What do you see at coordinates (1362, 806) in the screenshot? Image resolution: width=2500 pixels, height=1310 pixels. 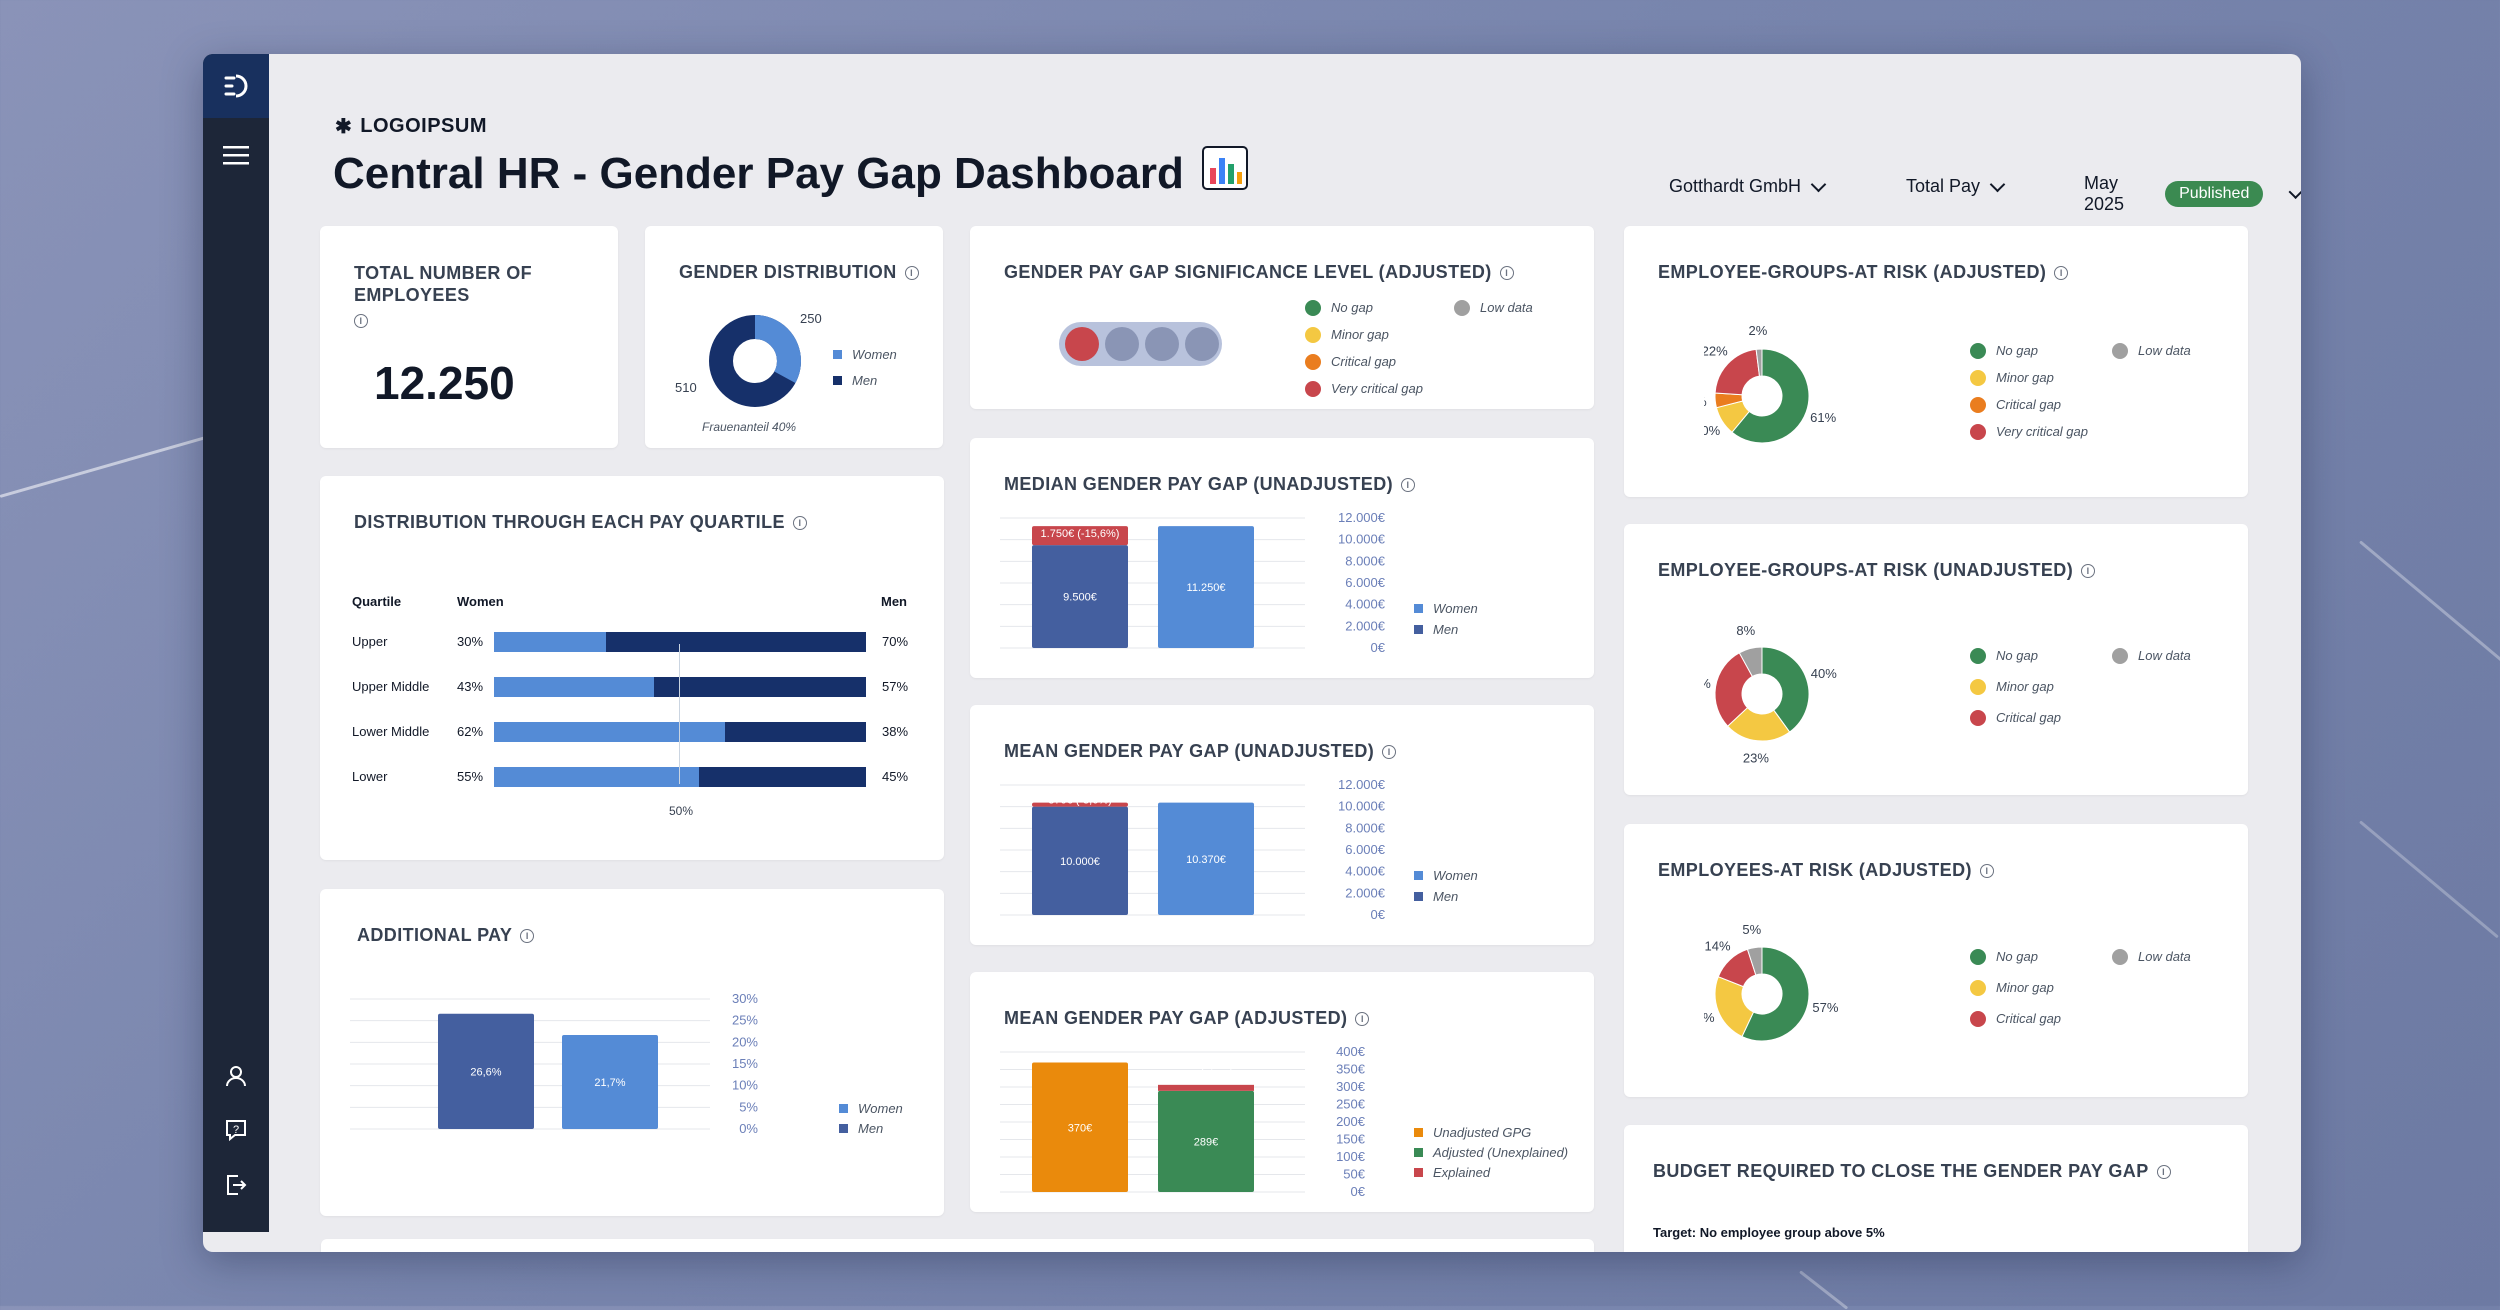 I see `y-tick-label: 10.000€` at bounding box center [1362, 806].